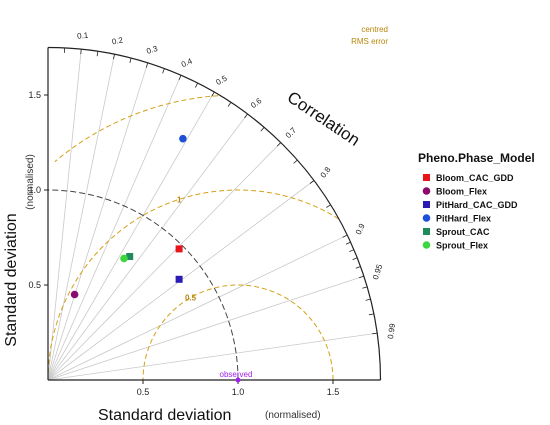 The image size is (550, 425). I want to click on rms-legend-line1: centred, so click(374, 29).